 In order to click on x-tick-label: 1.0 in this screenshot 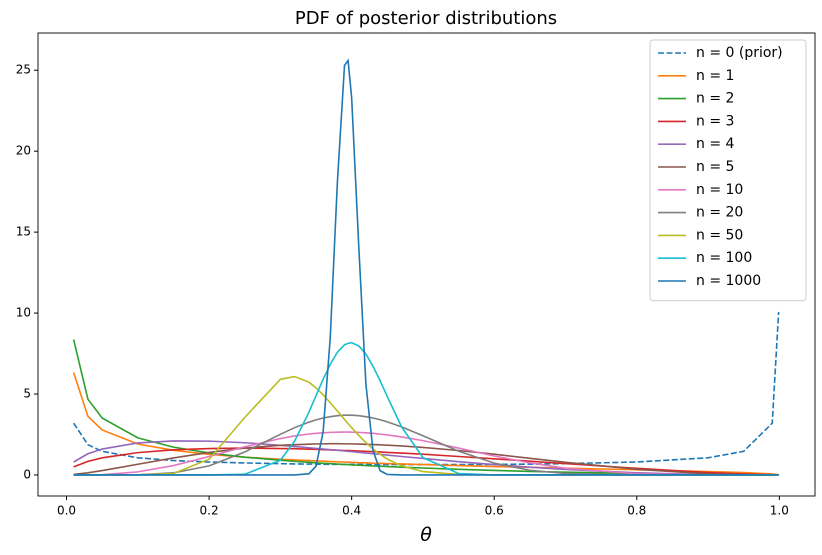, I will do `click(779, 511)`.